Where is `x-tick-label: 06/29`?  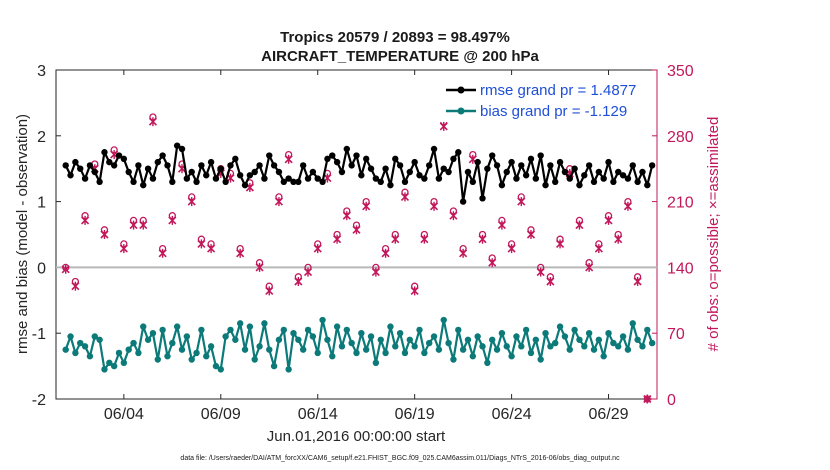
x-tick-label: 06/29 is located at coordinates (609, 414).